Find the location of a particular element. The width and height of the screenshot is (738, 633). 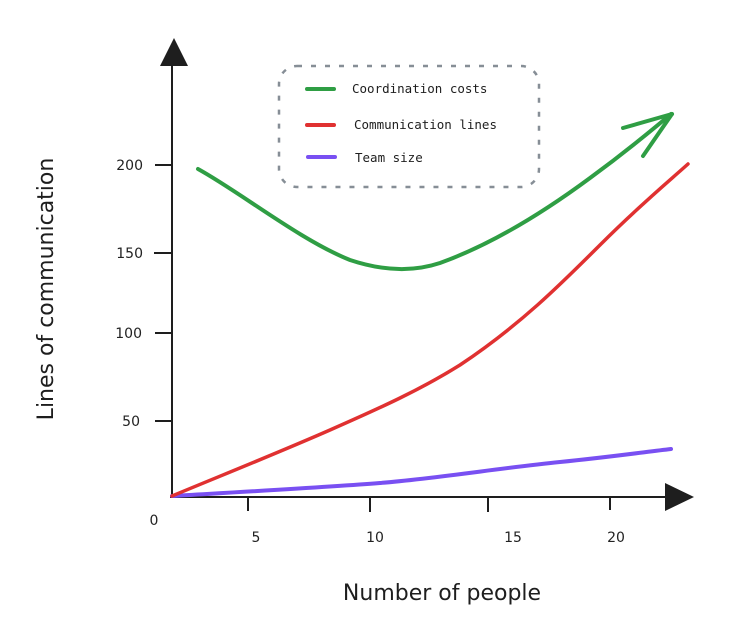

x-tick-label: 10 is located at coordinates (375, 538).